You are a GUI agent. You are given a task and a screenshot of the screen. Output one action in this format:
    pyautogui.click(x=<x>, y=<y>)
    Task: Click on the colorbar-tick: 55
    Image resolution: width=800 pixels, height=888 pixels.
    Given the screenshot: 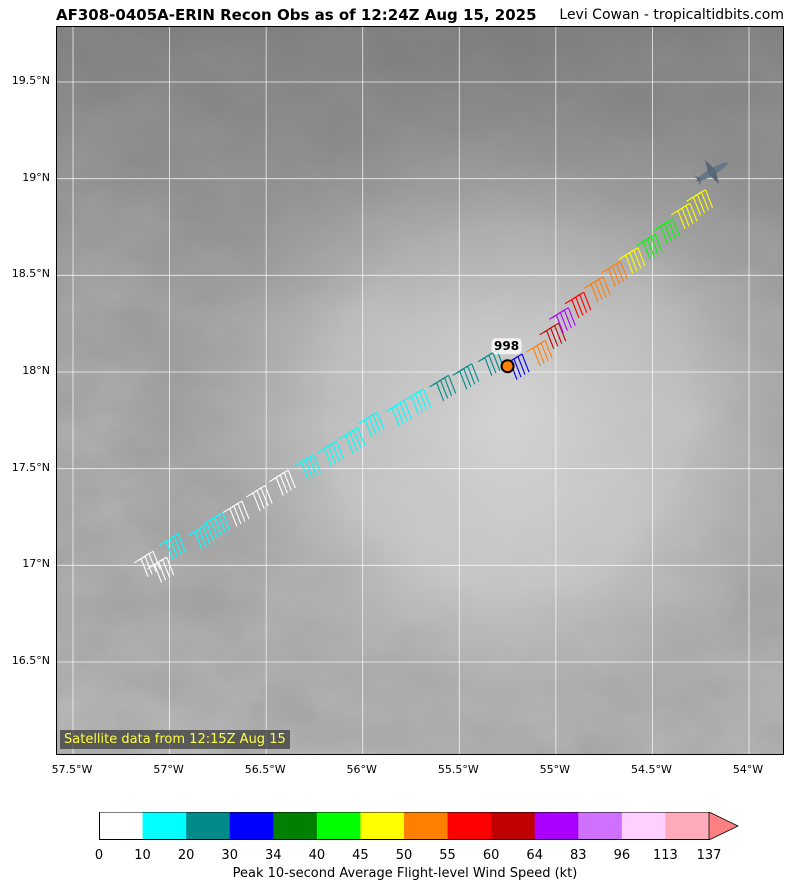 What is the action you would take?
    pyautogui.click(x=447, y=855)
    